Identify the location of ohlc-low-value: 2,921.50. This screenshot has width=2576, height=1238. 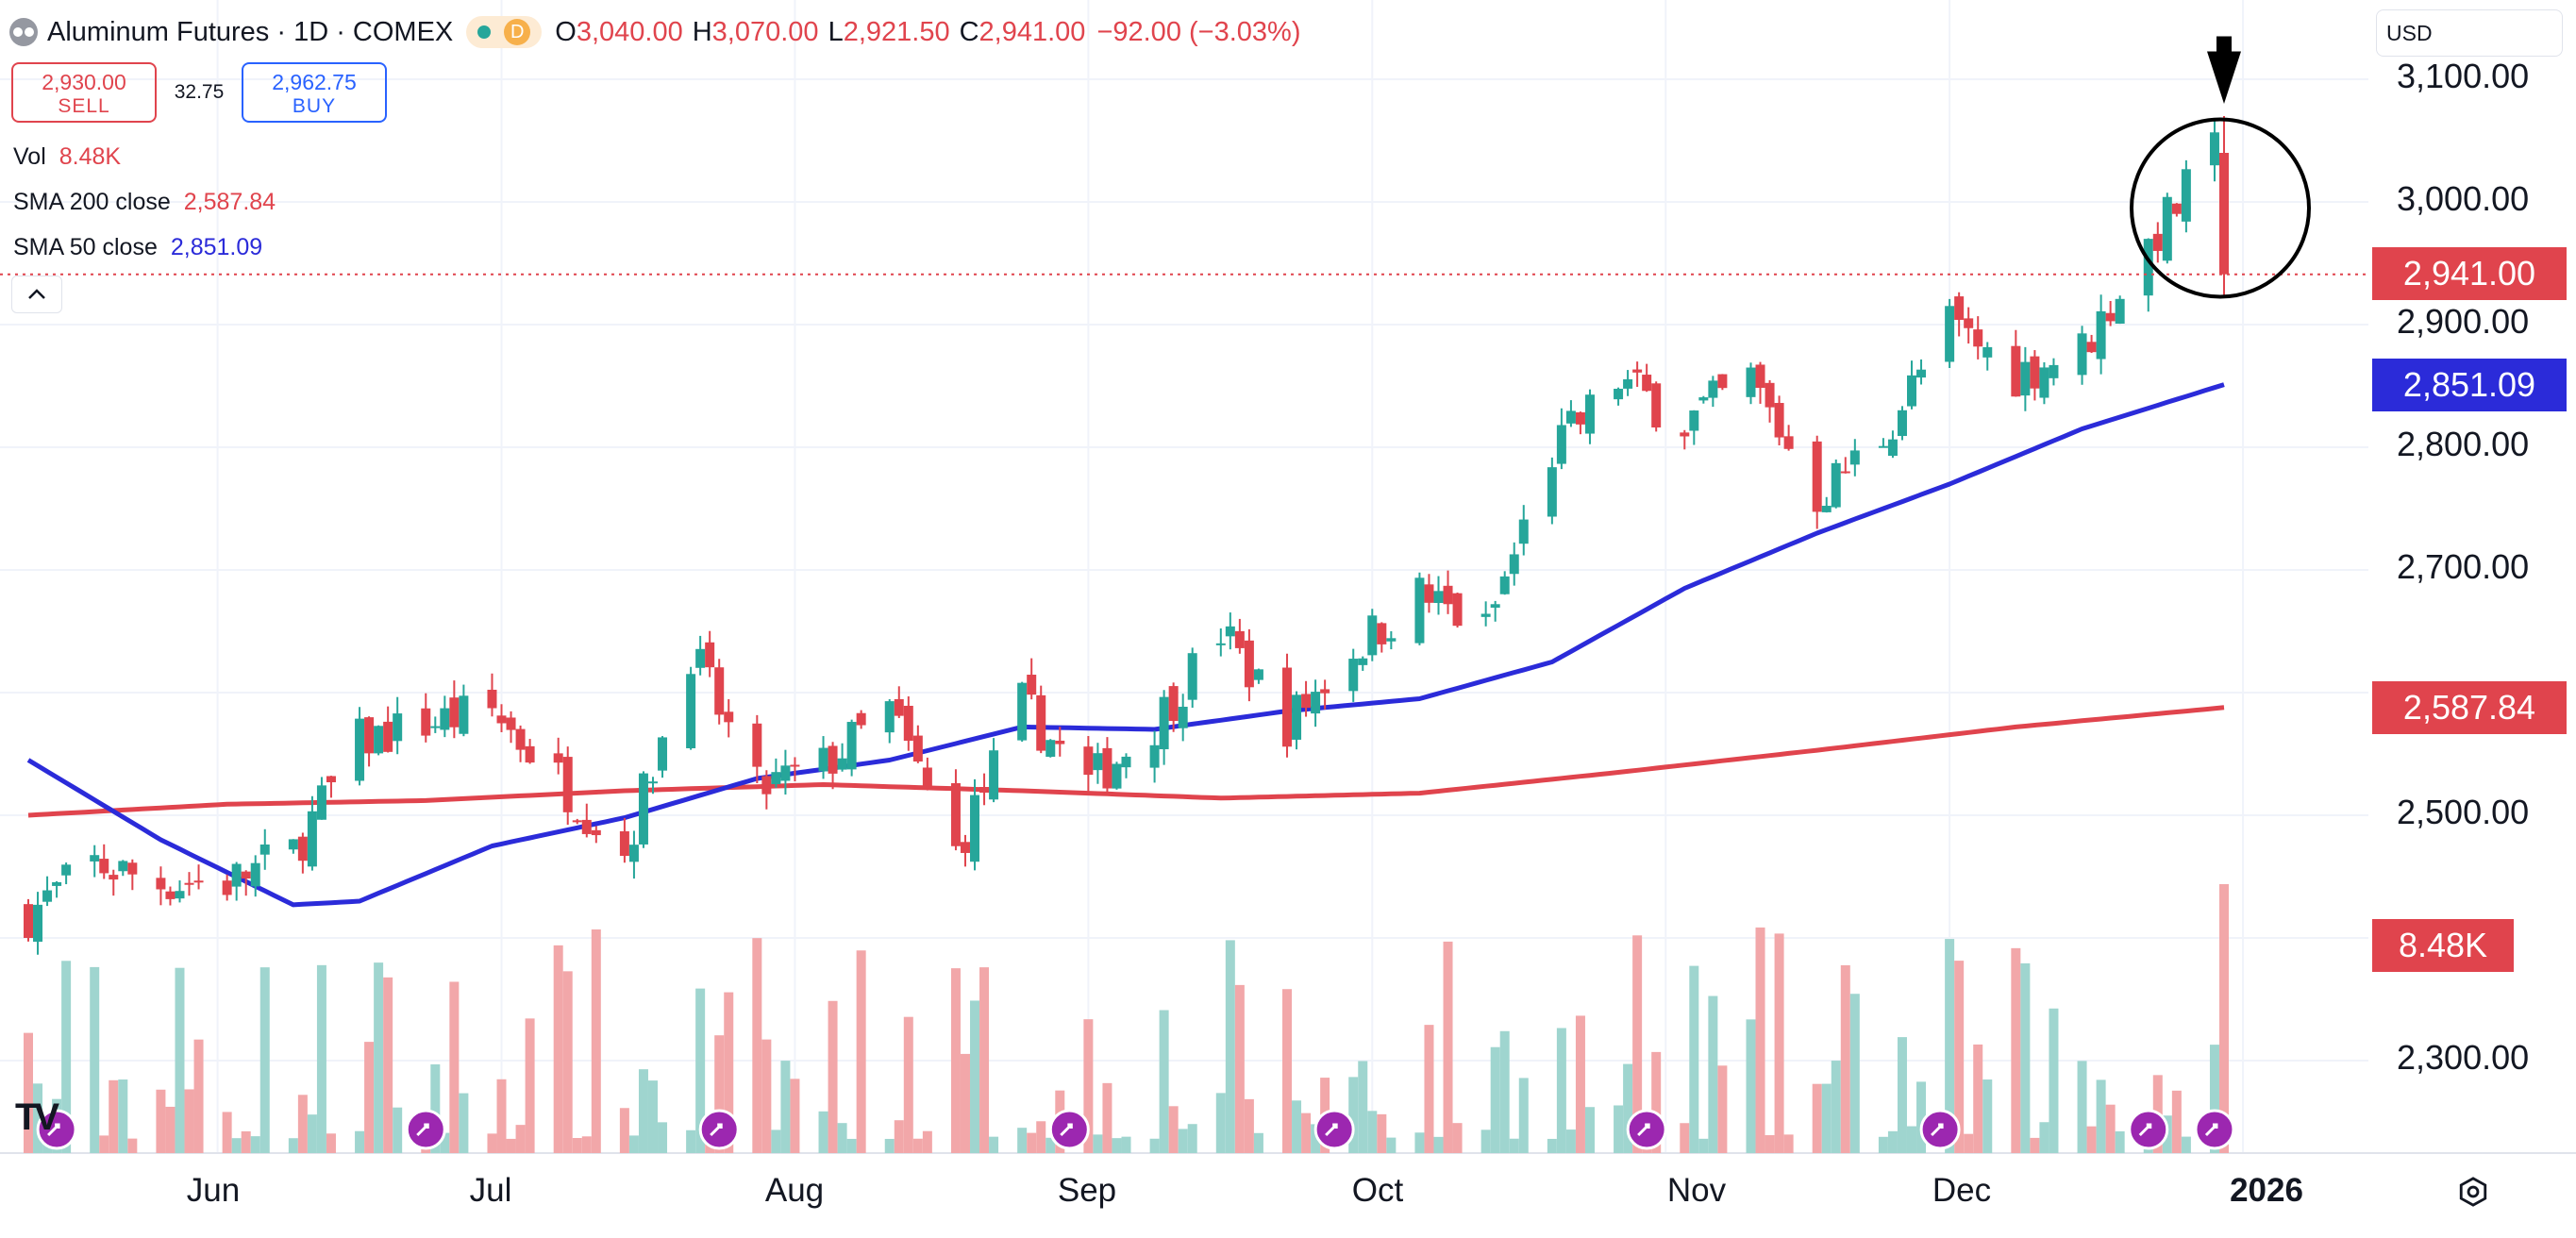
(896, 31).